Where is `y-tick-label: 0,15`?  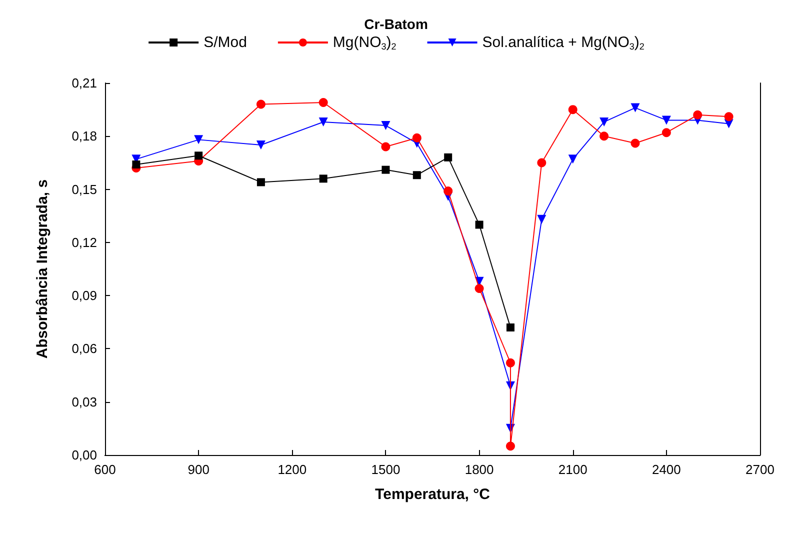 y-tick-label: 0,15 is located at coordinates (84, 189).